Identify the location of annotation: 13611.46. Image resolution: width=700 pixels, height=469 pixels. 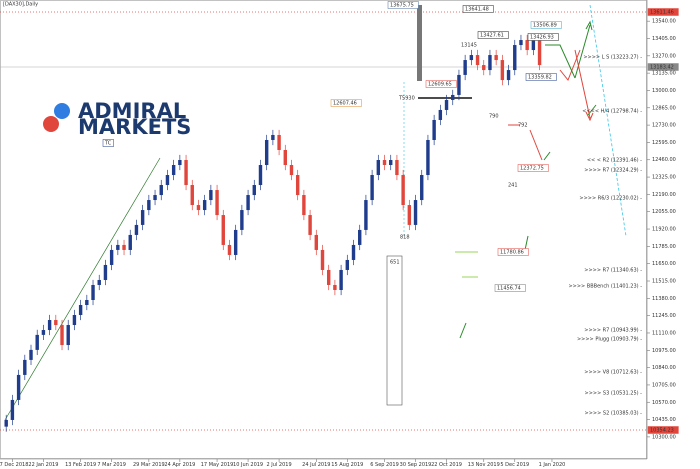
(662, 13).